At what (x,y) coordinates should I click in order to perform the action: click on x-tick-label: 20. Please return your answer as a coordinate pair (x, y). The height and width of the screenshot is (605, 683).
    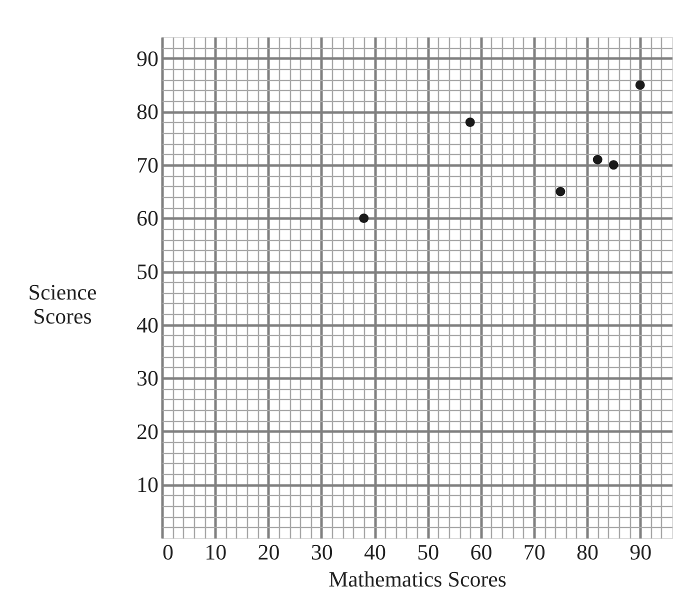
    Looking at the image, I should click on (269, 552).